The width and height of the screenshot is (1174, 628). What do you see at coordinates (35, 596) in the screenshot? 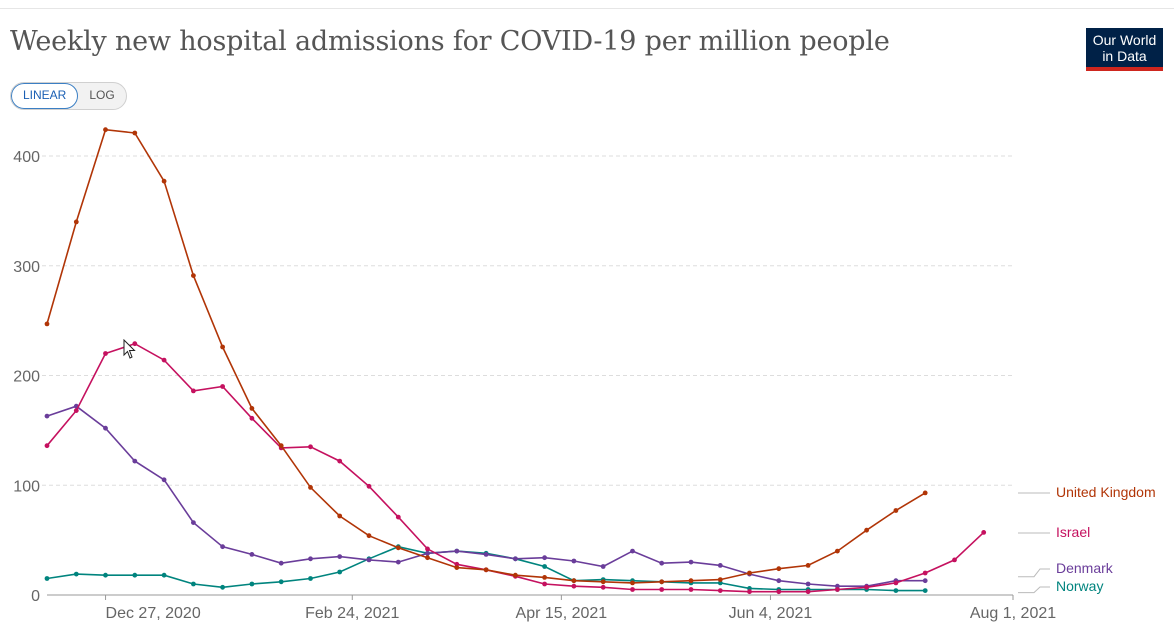
I see `y-tick-label: 0` at bounding box center [35, 596].